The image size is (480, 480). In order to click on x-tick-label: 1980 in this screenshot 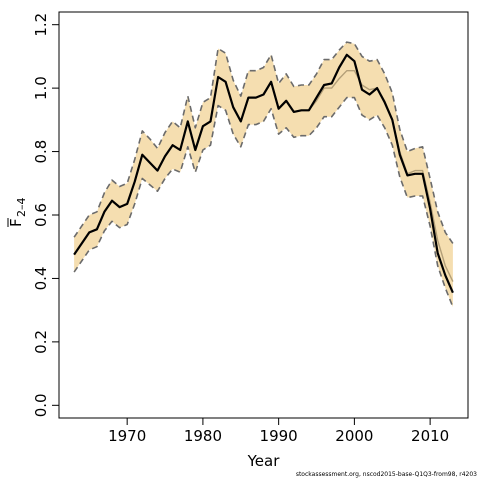, I will do `click(203, 436)`.